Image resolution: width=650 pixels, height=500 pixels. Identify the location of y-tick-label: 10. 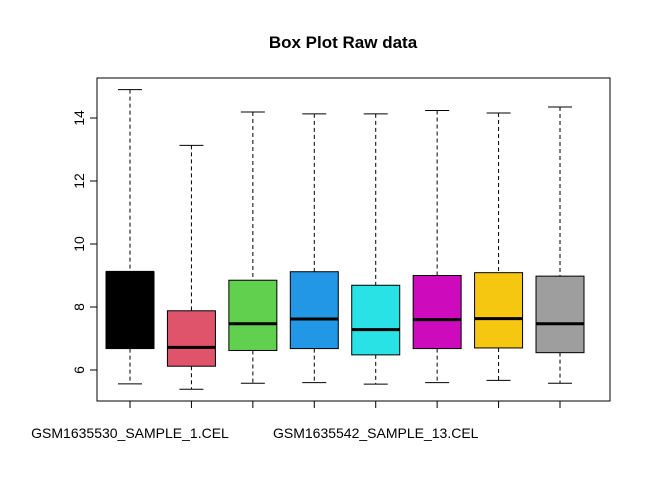
(79, 244).